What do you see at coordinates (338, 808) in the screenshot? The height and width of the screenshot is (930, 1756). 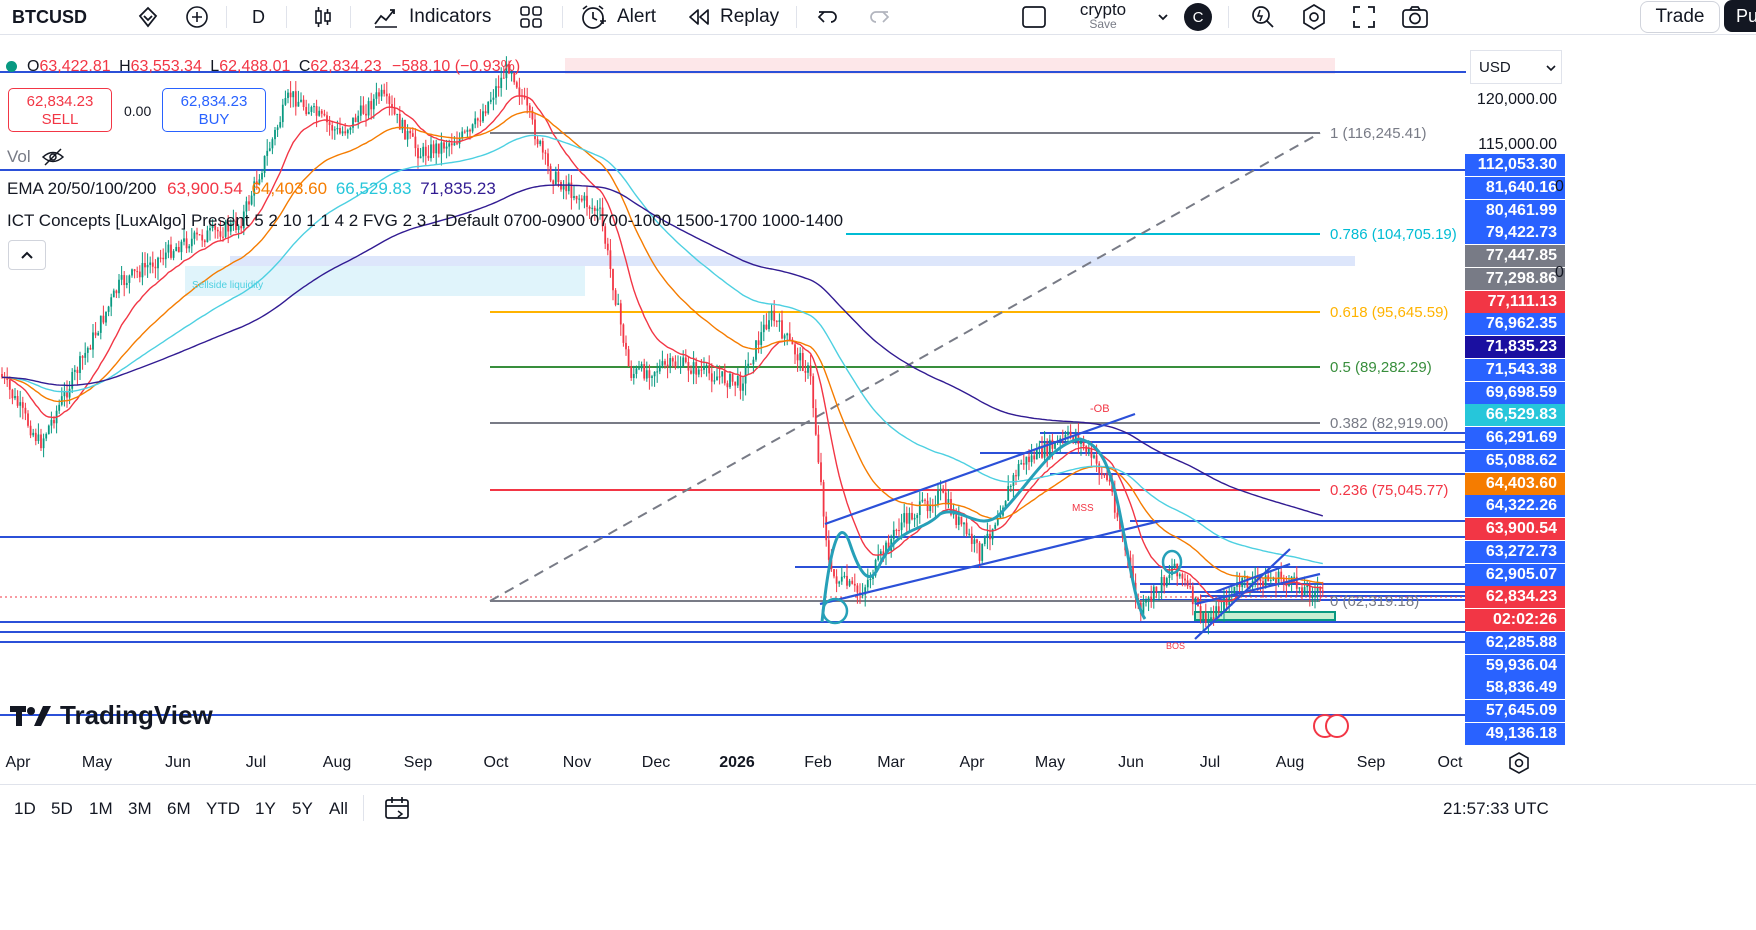 I see `range-button-all: All` at bounding box center [338, 808].